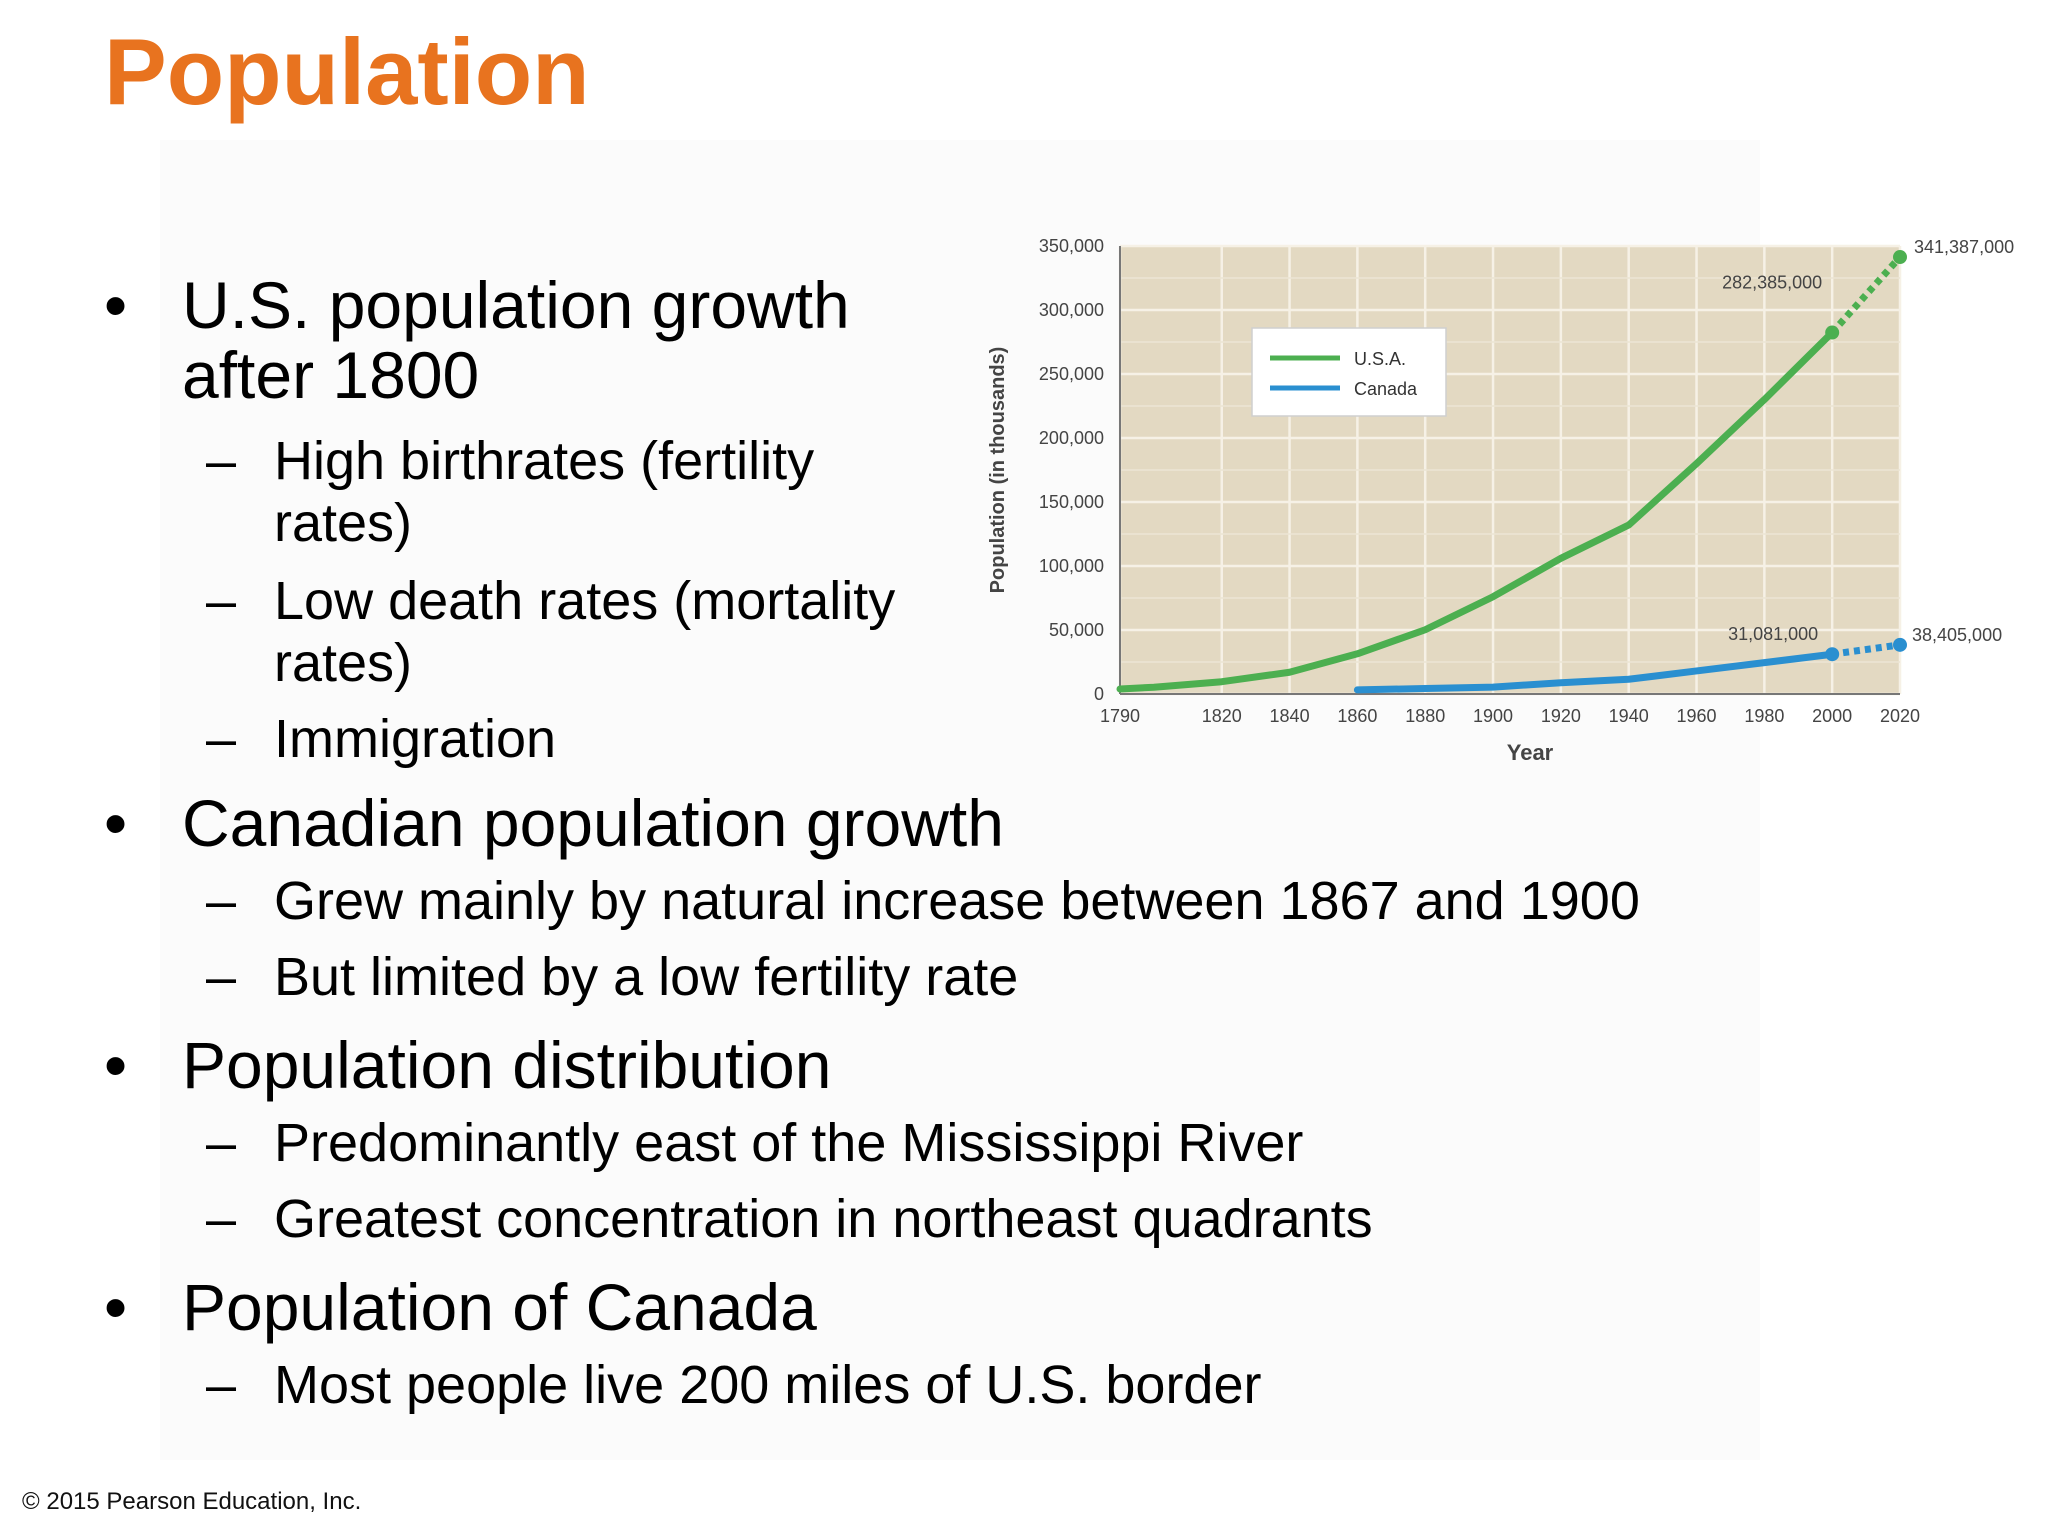 The width and height of the screenshot is (2048, 1536). I want to click on y-tick-label: 300,000, so click(1071, 310).